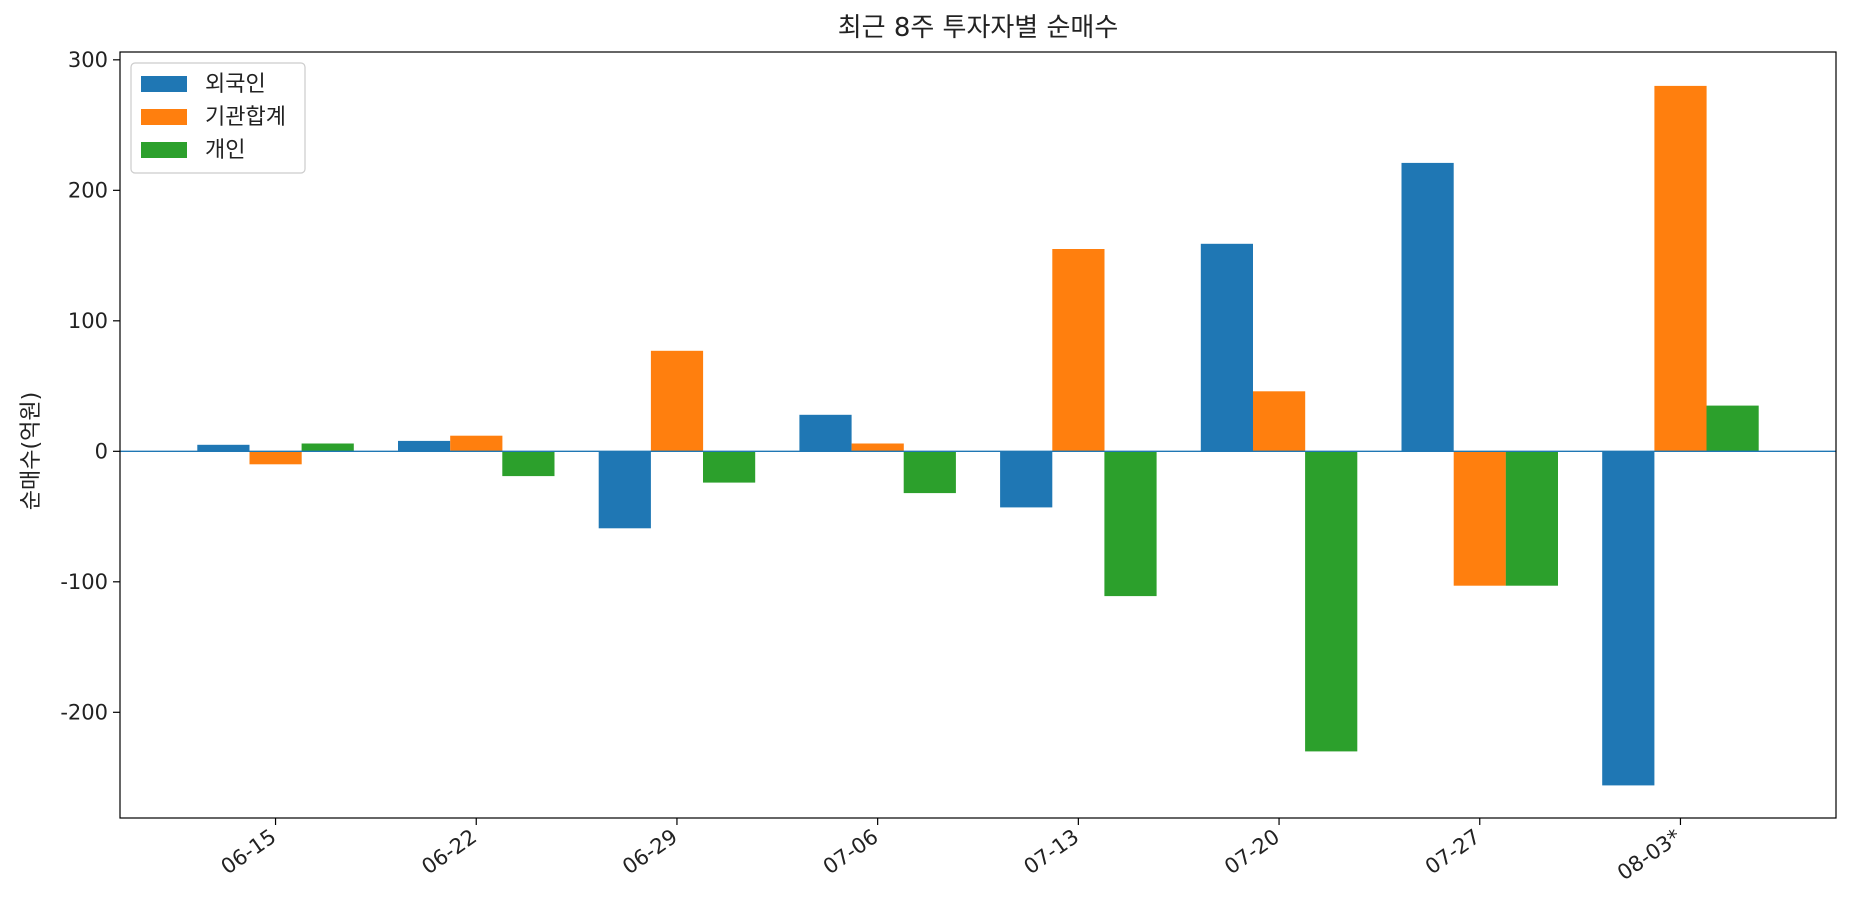 The image size is (1853, 922). What do you see at coordinates (528, 464) in the screenshot?
I see `bar-개인-06-22` at bounding box center [528, 464].